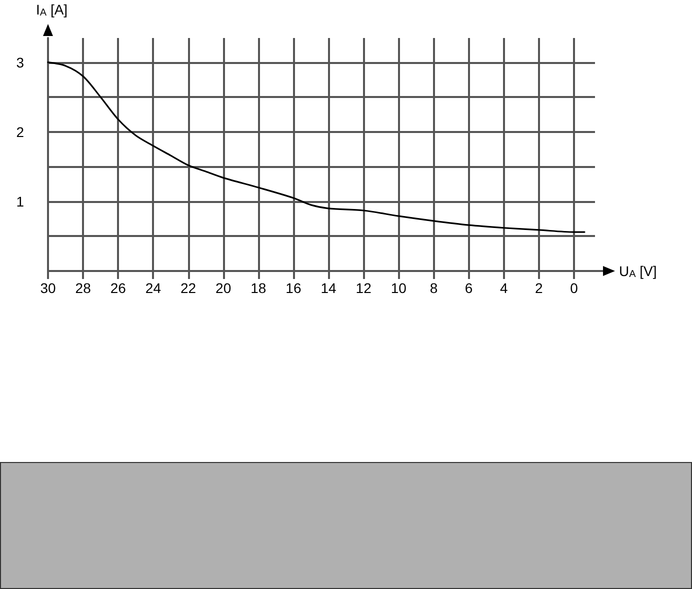  What do you see at coordinates (539, 288) in the screenshot?
I see `x-tick-label: 2` at bounding box center [539, 288].